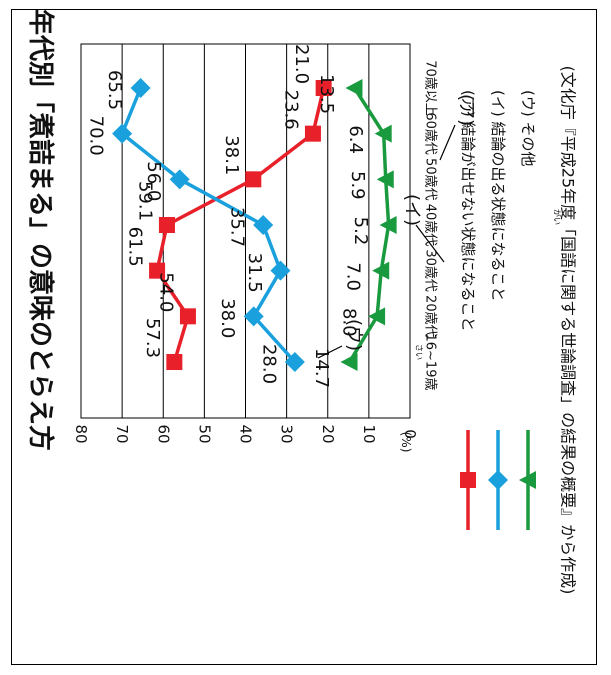 The width and height of the screenshot is (611, 675). Describe the element at coordinates (96, 136) in the screenshot. I see `data-label: 70.0` at that location.